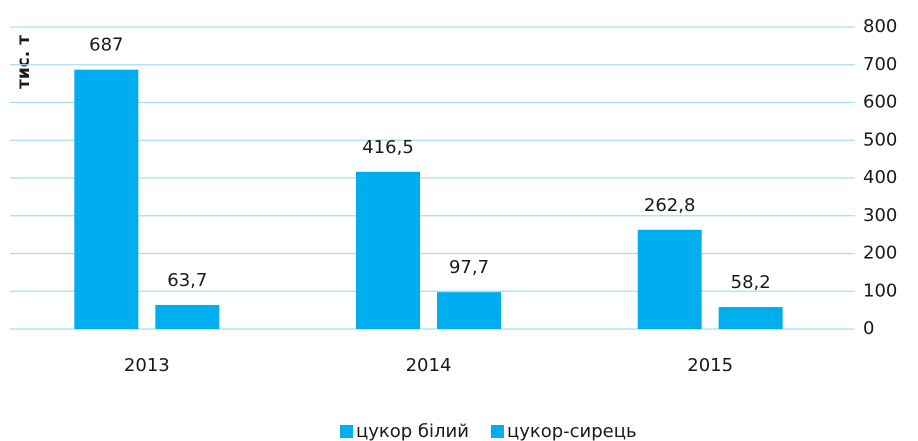 The width and height of the screenshot is (918, 441). Describe the element at coordinates (880, 139) in the screenshot. I see `y-tick-label: 500` at that location.